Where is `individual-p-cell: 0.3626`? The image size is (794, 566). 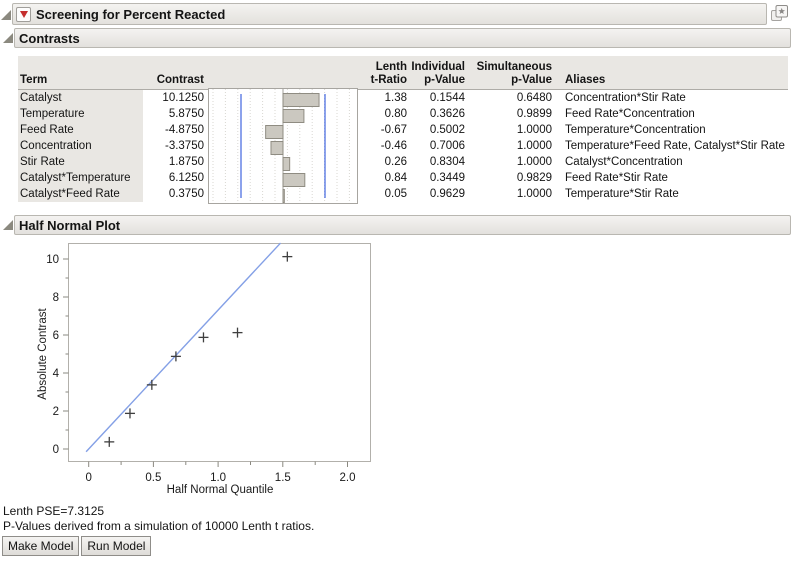
individual-p-cell: 0.3626 is located at coordinates (447, 114).